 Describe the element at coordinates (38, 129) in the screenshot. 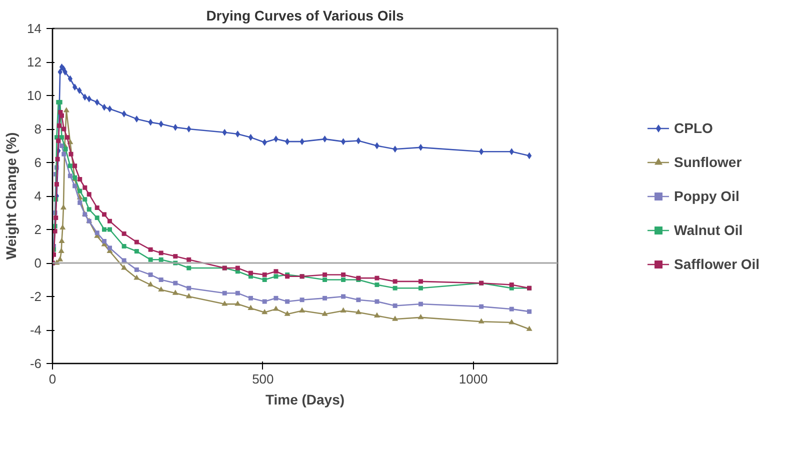

I see `y-tick-label: 8` at that location.